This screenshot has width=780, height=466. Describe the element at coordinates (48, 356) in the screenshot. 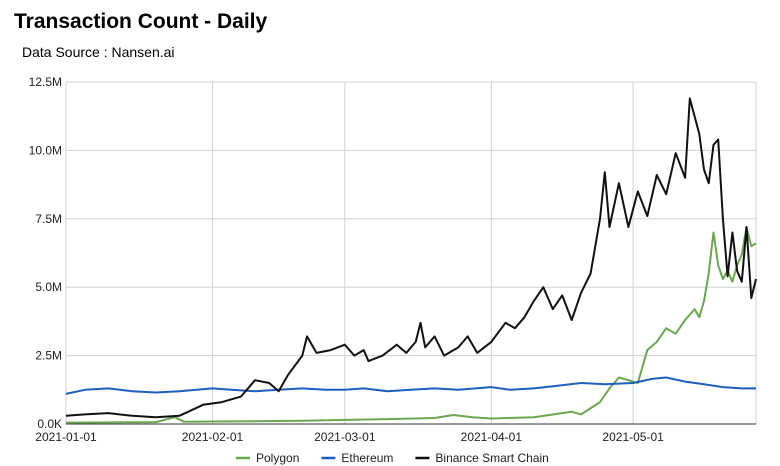

I see `y-tick-label: 2.5M` at that location.